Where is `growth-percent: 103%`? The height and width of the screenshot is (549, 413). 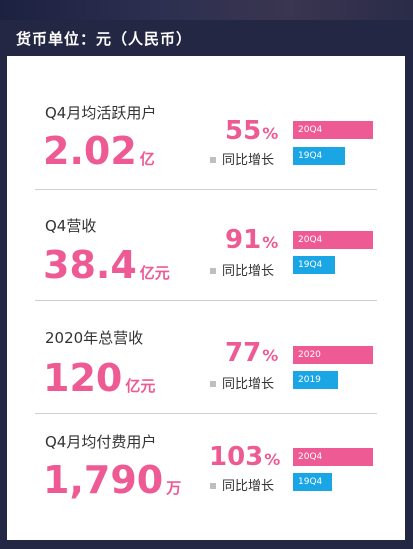 growth-percent: 103% is located at coordinates (244, 458).